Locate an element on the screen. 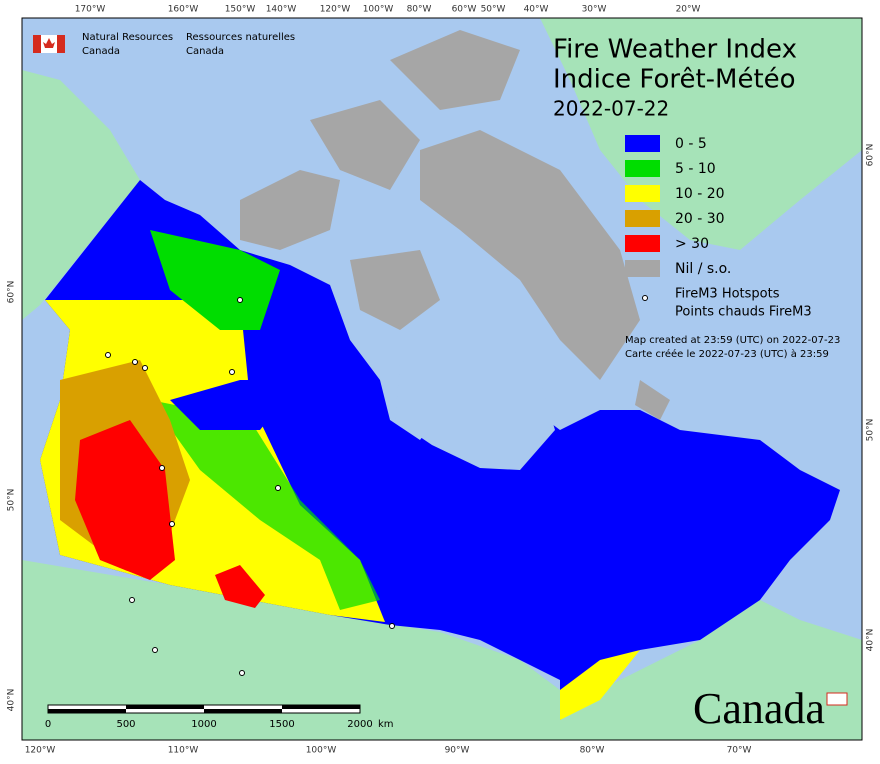 The width and height of the screenshot is (880, 764). graticule-label: 170°W is located at coordinates (90, 10).